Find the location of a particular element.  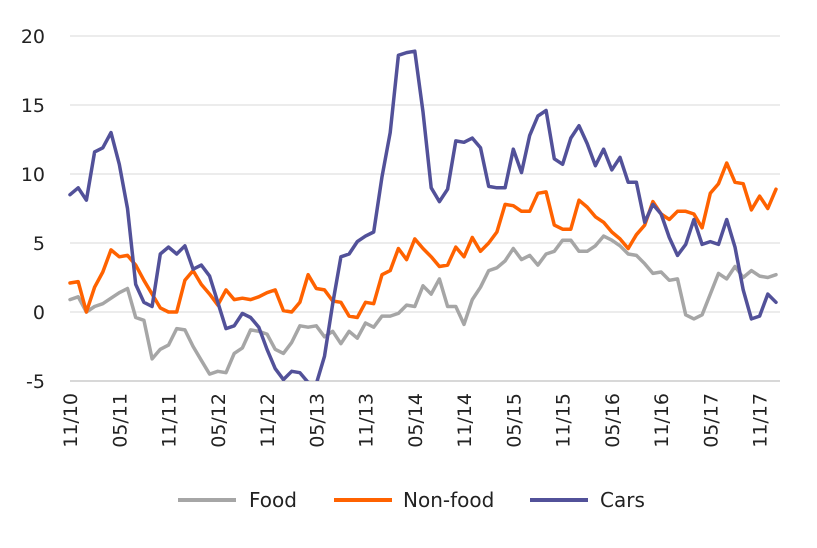

x-tick-label: 05/13 is located at coordinates (317, 420).